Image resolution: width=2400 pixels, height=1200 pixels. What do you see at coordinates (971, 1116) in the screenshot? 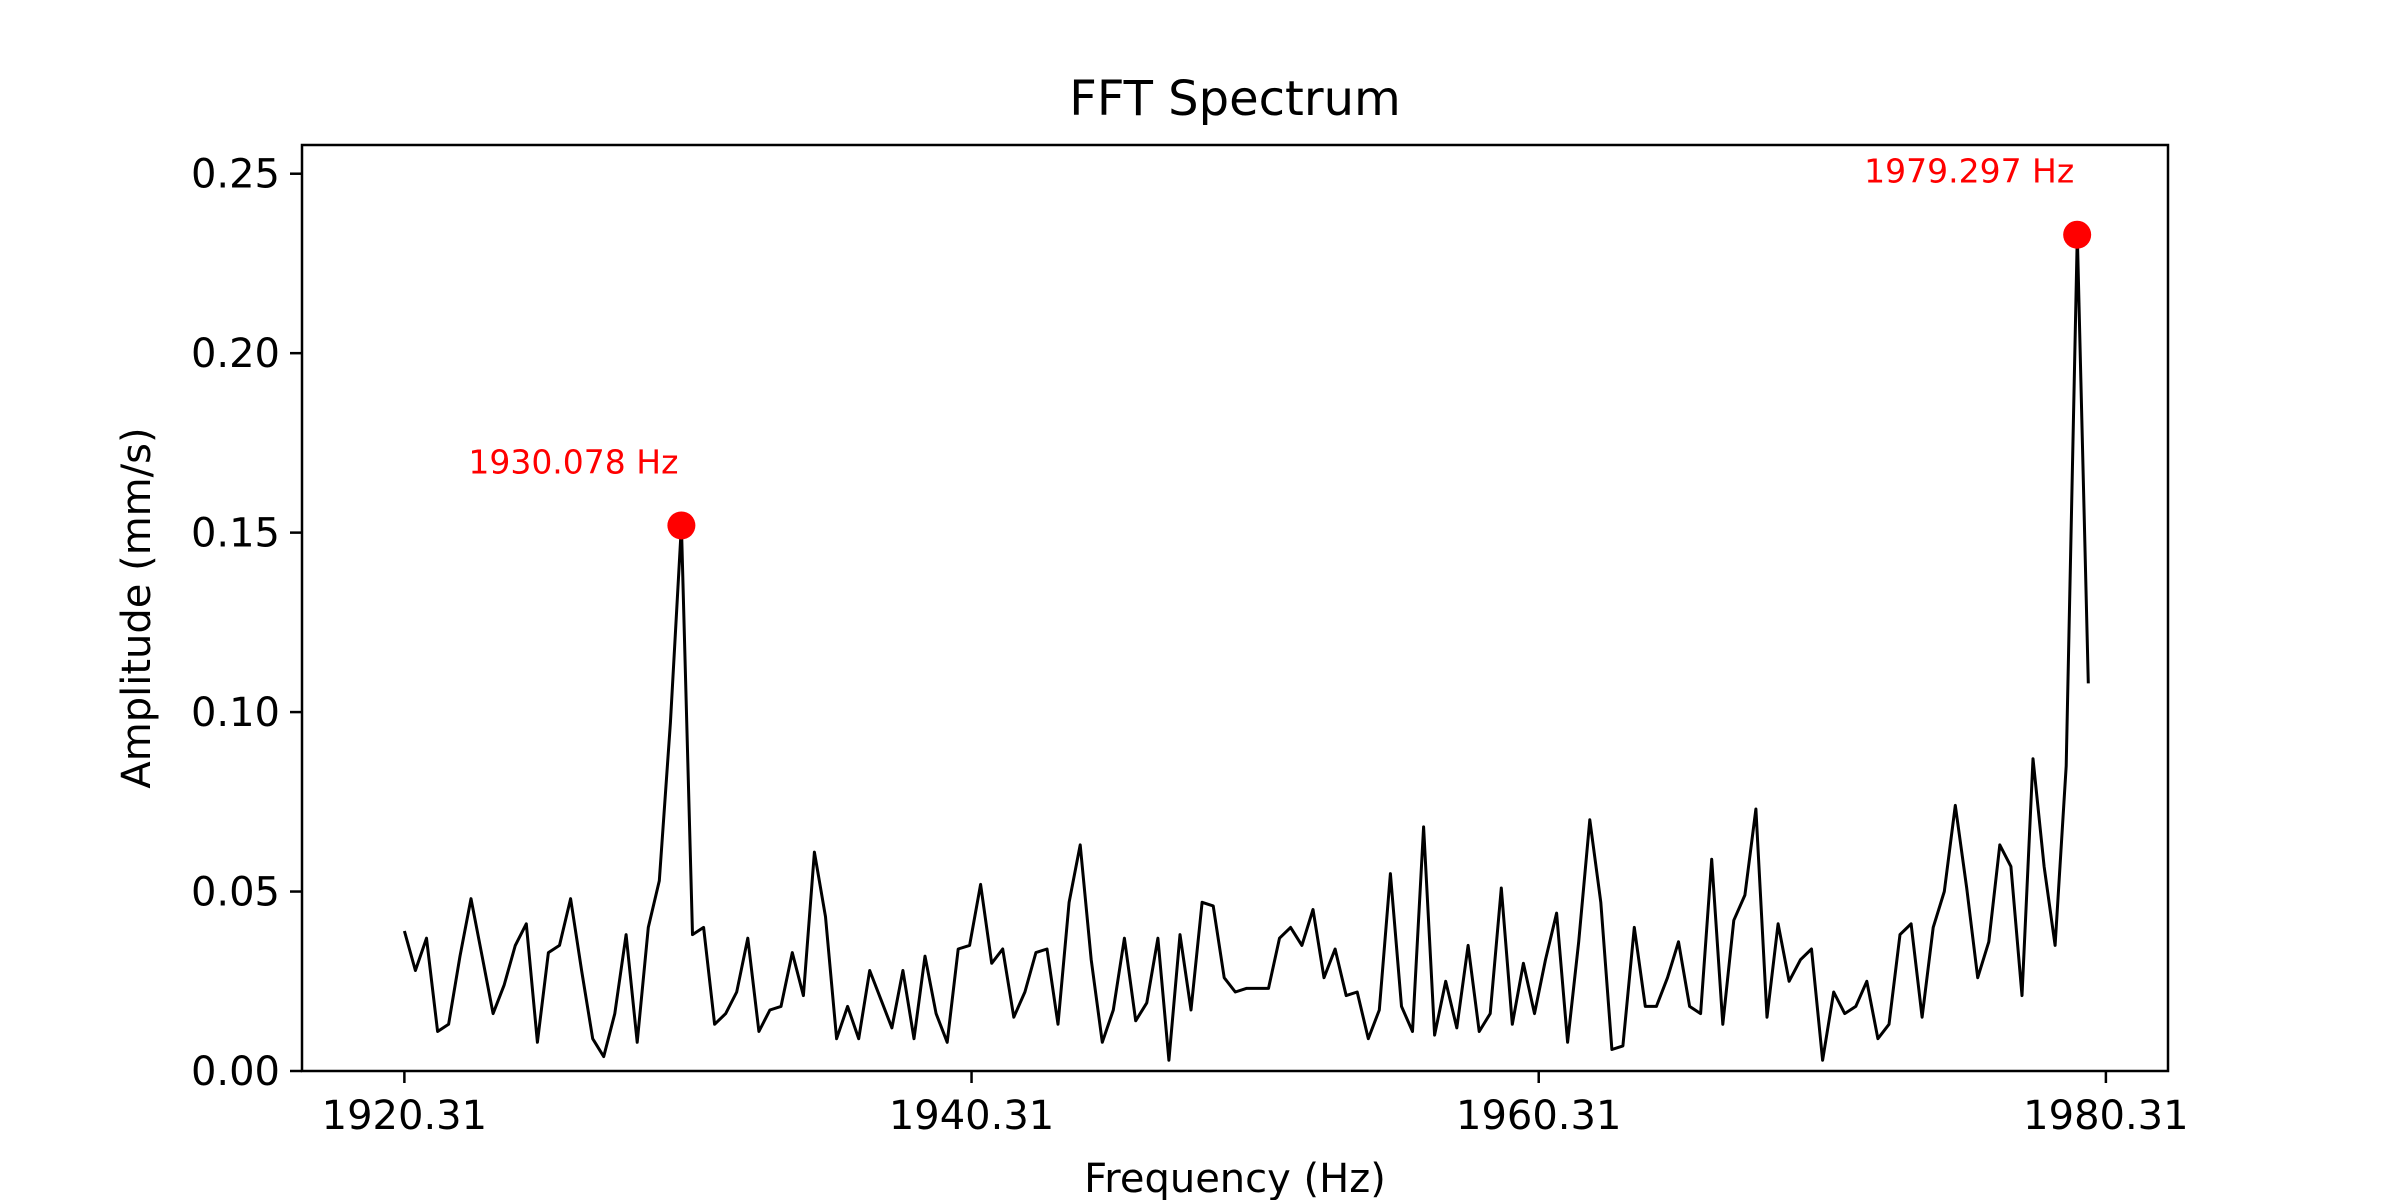
I see `x-tick-label: 1940.31` at bounding box center [971, 1116].